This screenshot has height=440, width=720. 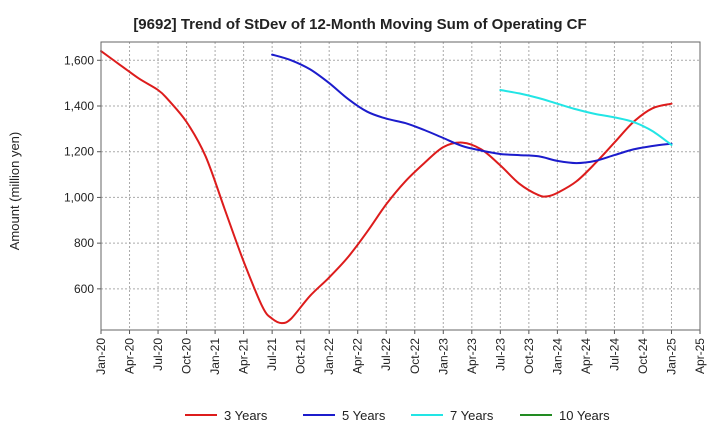 I want to click on x-tick-label: Apr-23, so click(x=472, y=356).